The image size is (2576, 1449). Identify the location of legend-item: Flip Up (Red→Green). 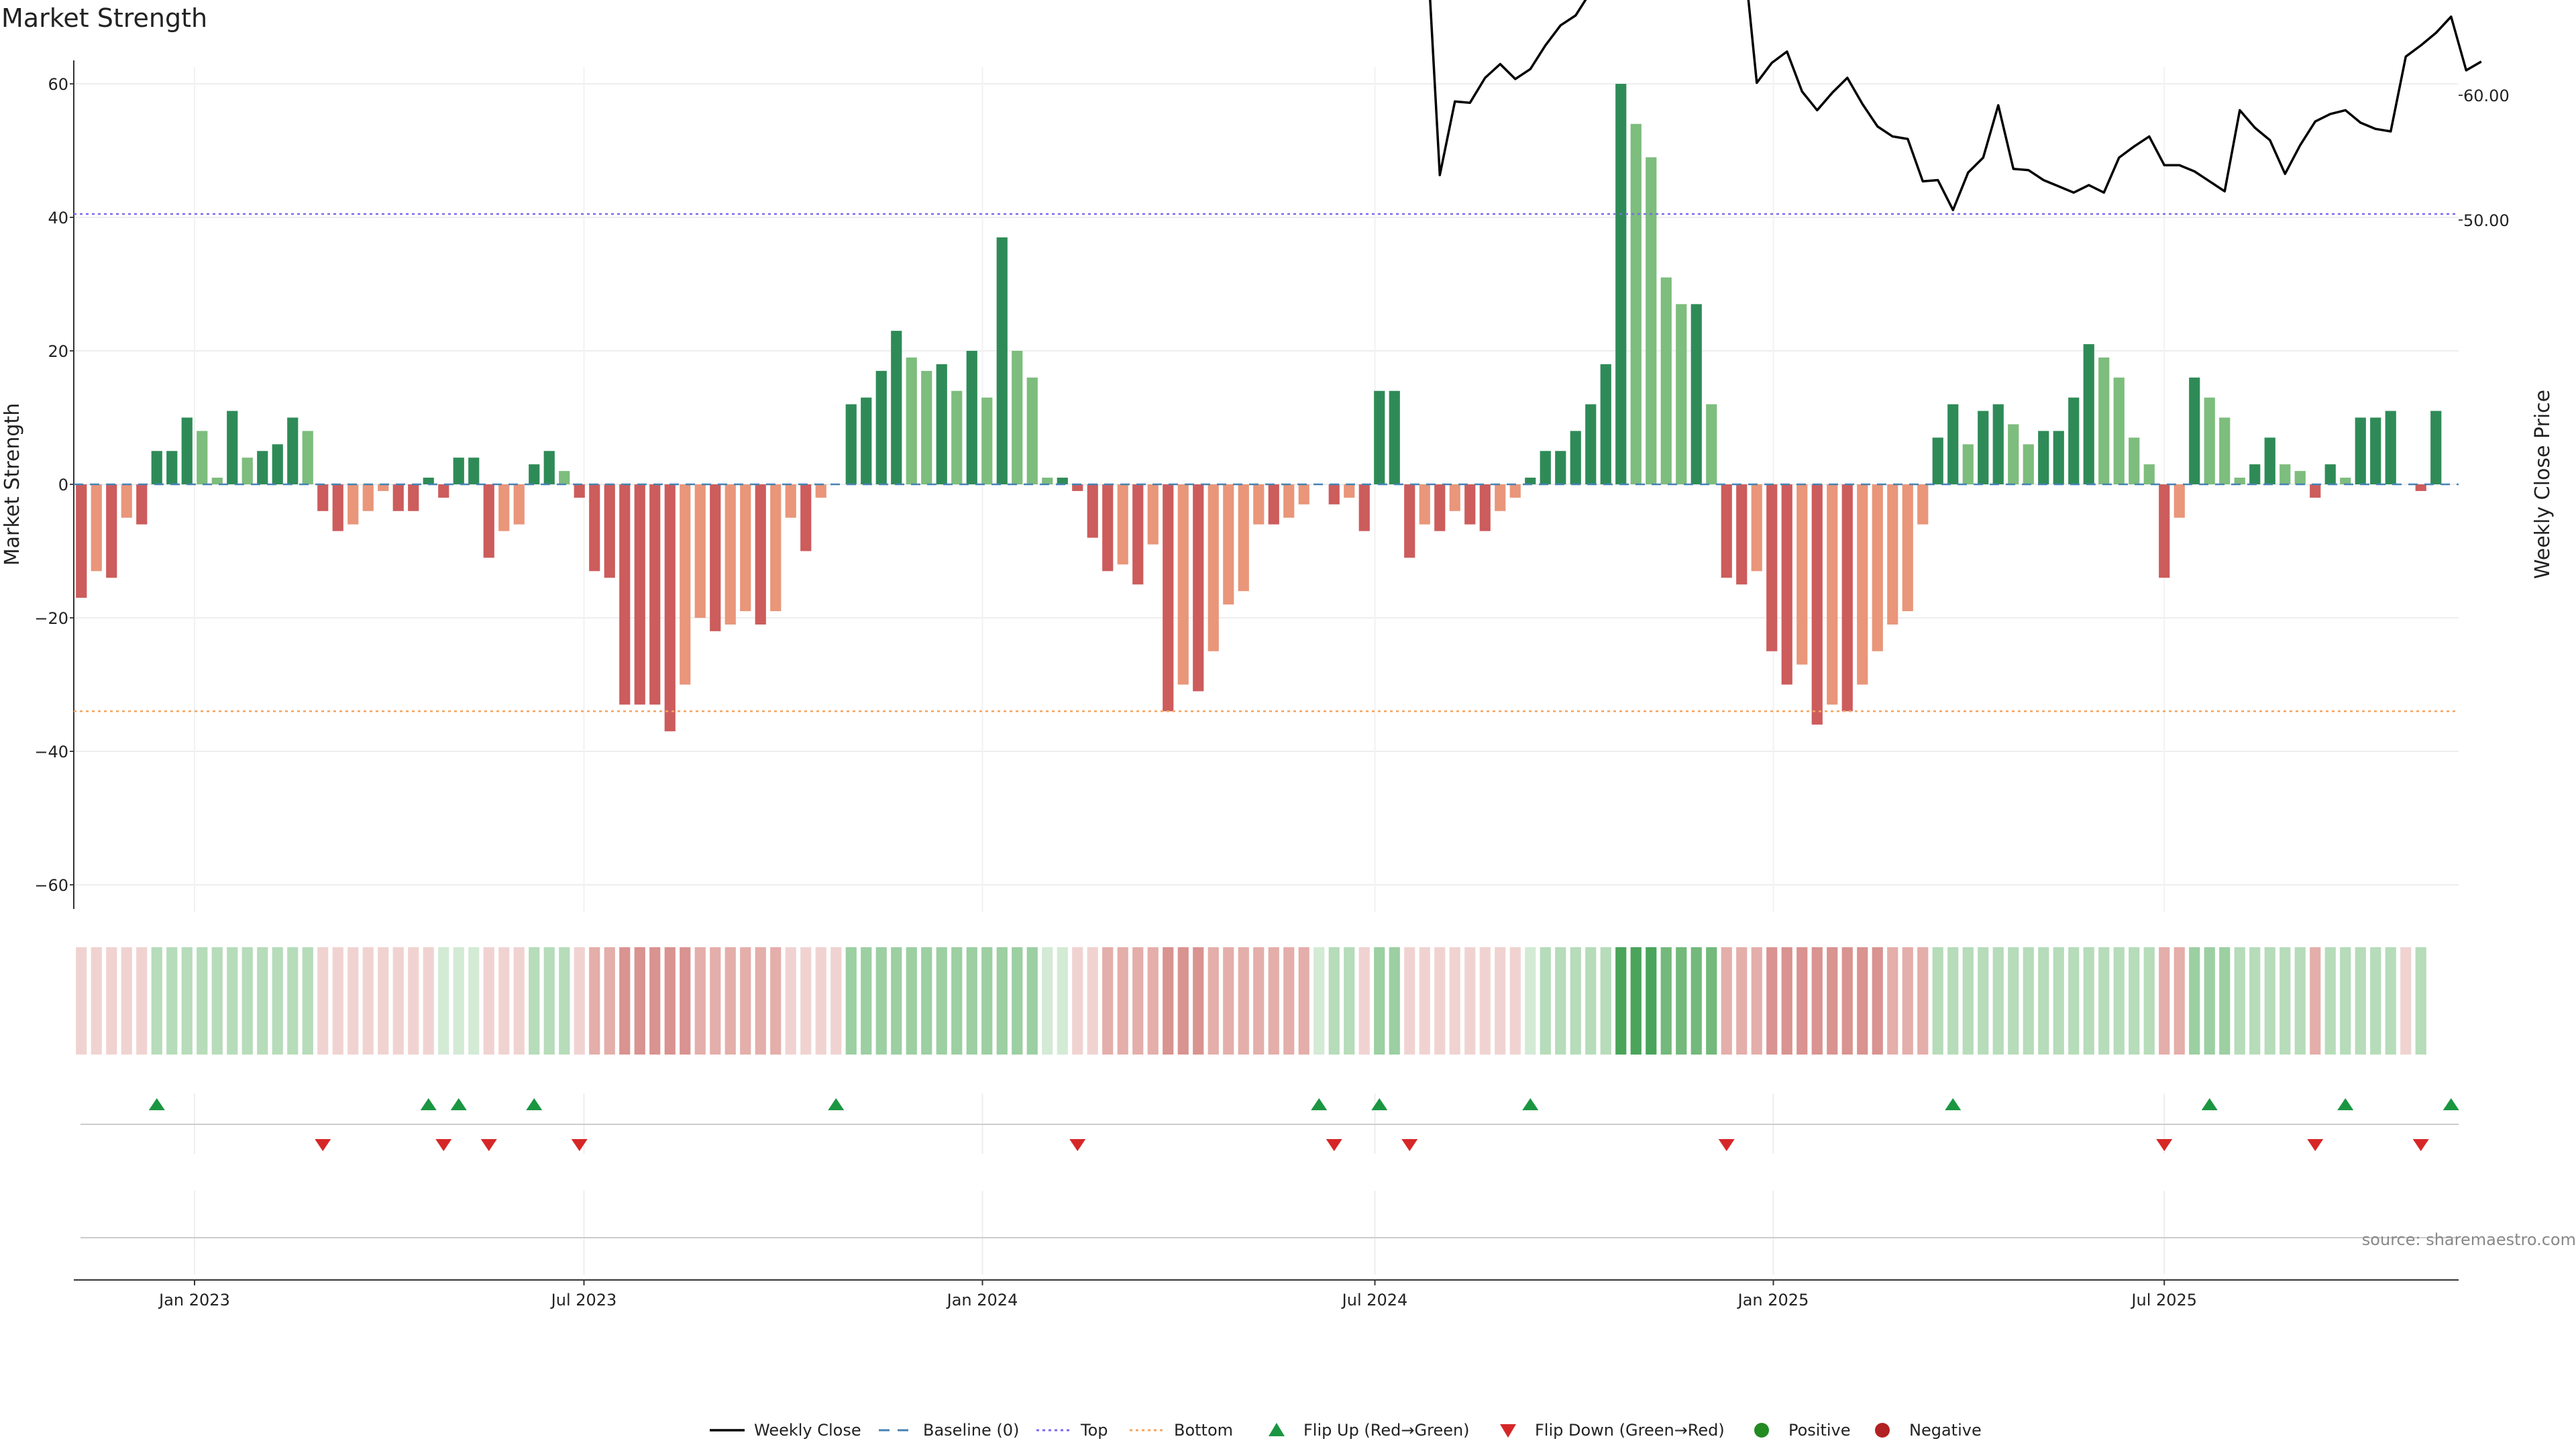
(1369, 1430).